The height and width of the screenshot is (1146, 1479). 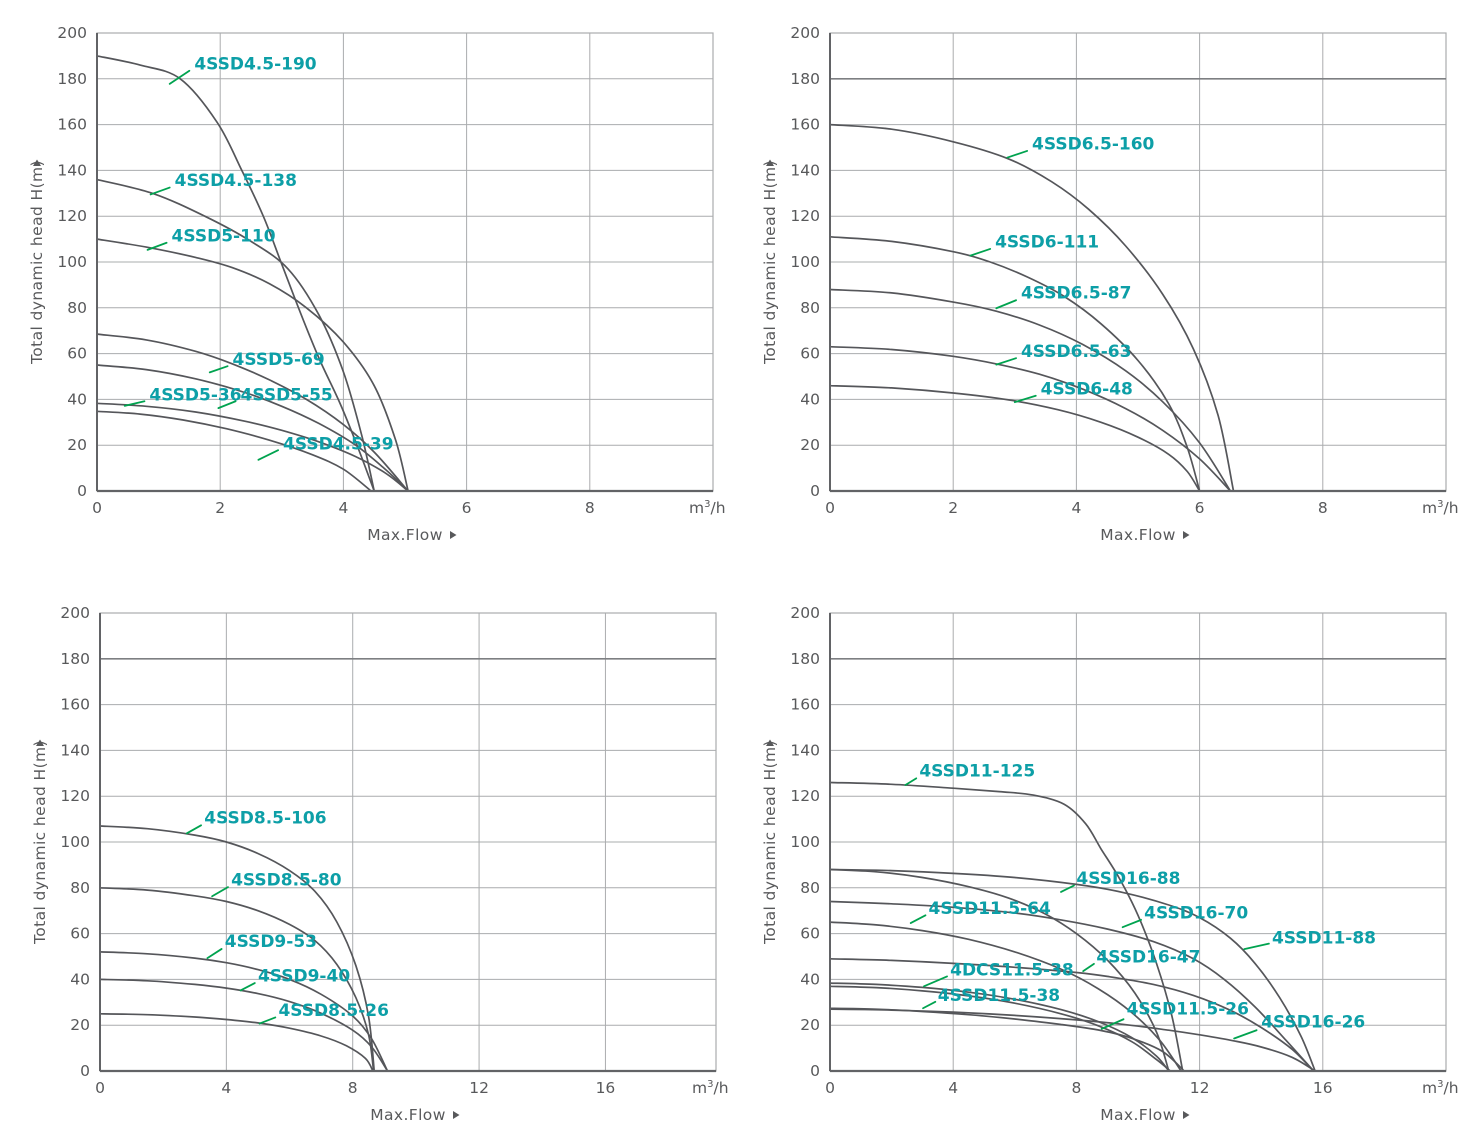 What do you see at coordinates (220, 892) in the screenshot?
I see `leader-4SSD8.5-80` at bounding box center [220, 892].